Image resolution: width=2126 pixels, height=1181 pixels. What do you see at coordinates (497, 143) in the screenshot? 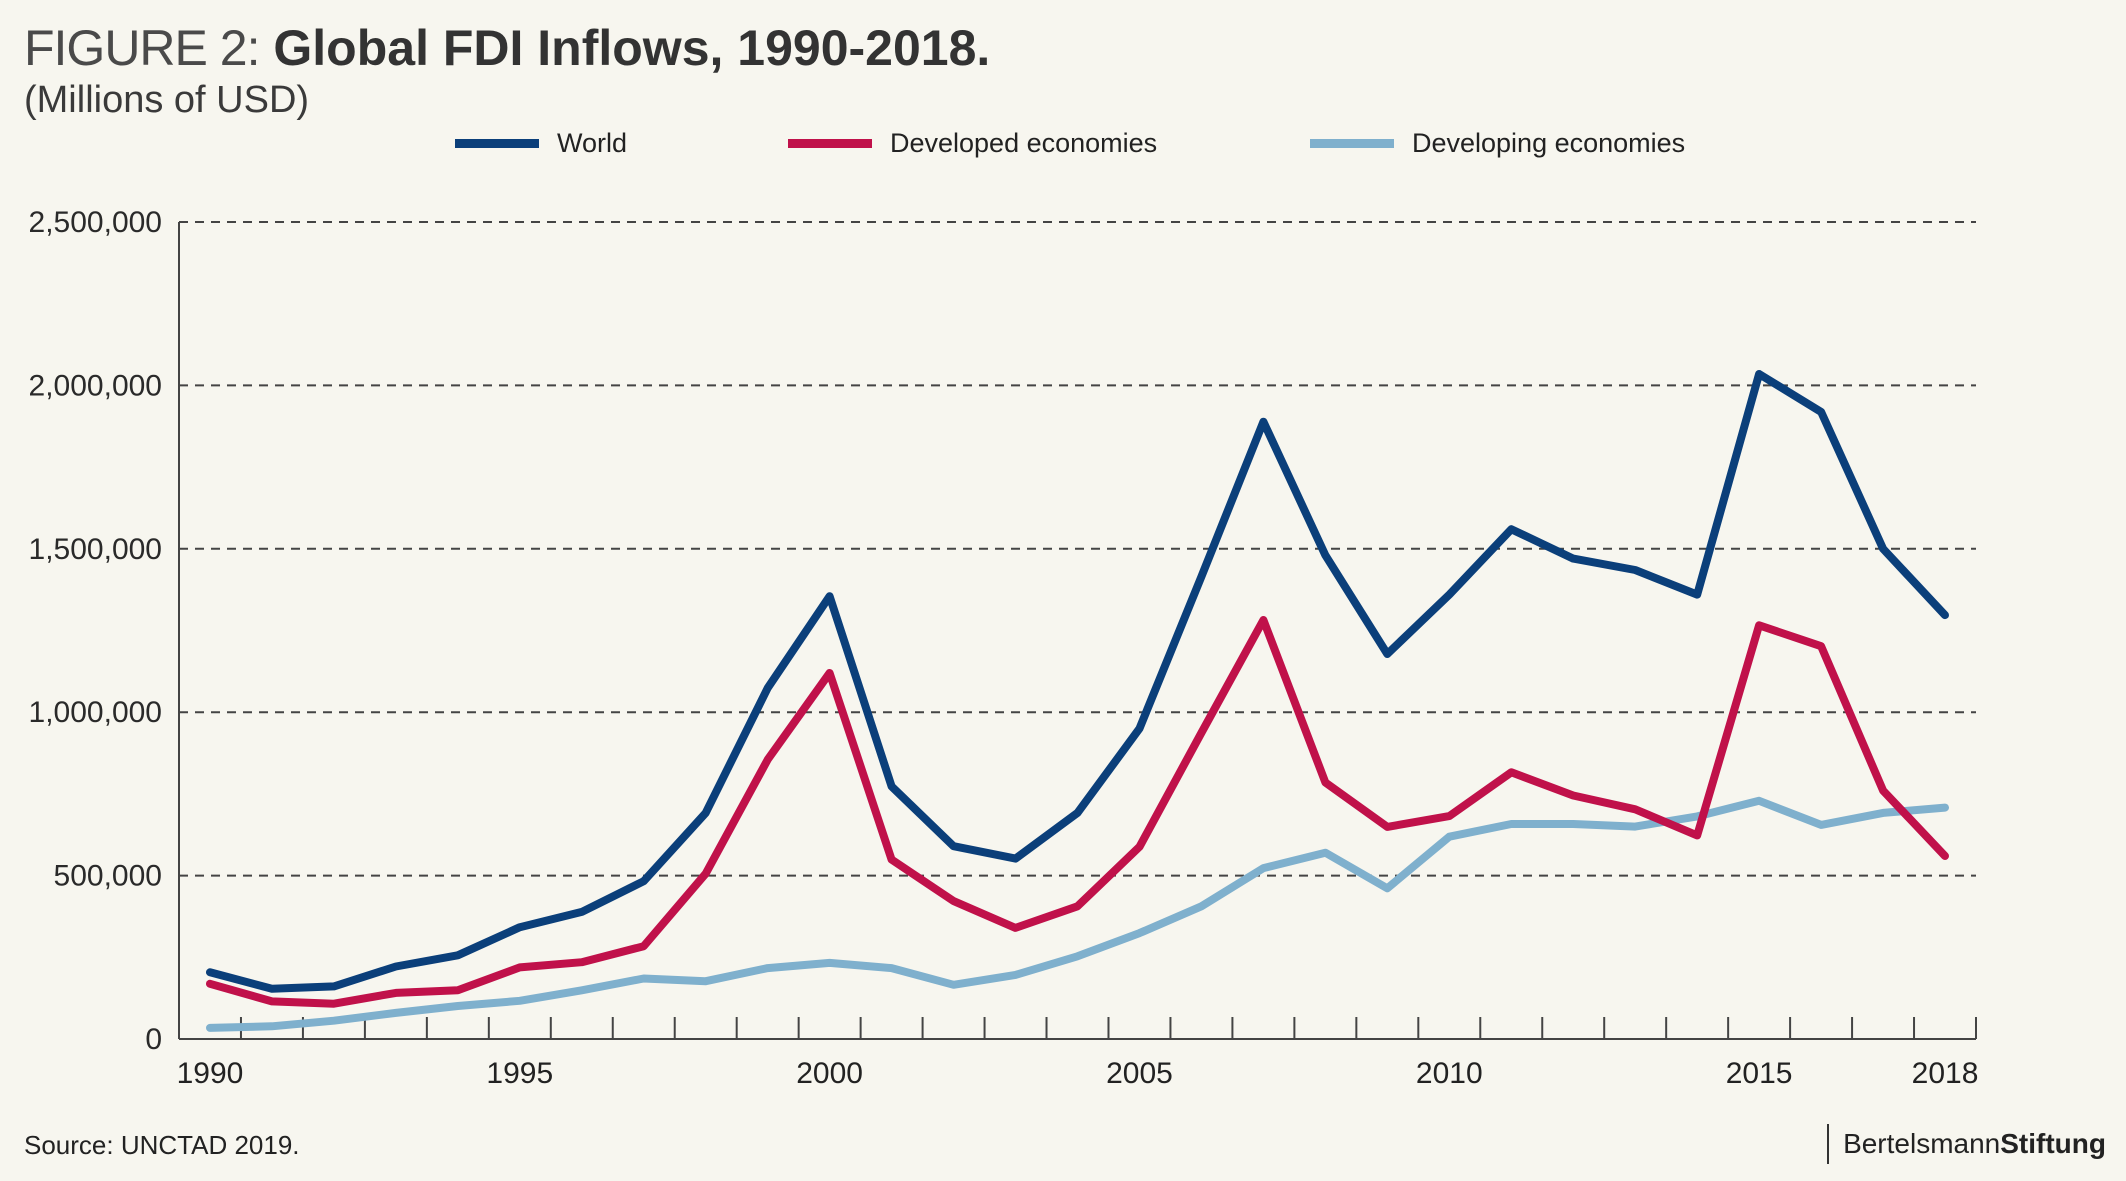
I see `legend-swatch-world` at bounding box center [497, 143].